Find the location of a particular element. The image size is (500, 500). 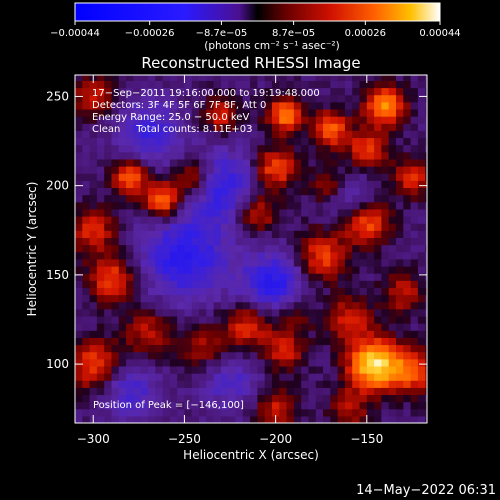

colorbar-units-label: (photons cm⁻² s⁻¹ asec⁻²) is located at coordinates (271, 46).